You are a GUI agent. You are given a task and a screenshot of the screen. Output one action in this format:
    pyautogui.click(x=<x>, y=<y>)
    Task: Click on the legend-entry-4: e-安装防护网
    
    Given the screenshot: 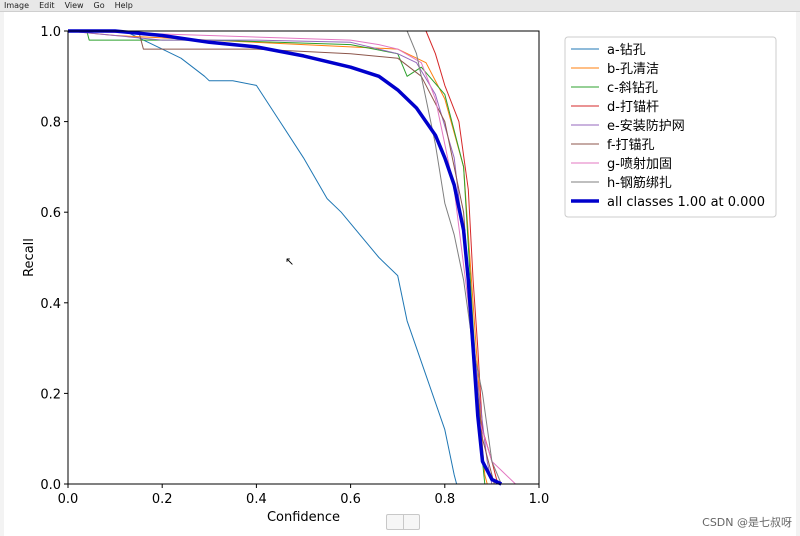 What is the action you would take?
    pyautogui.click(x=646, y=126)
    